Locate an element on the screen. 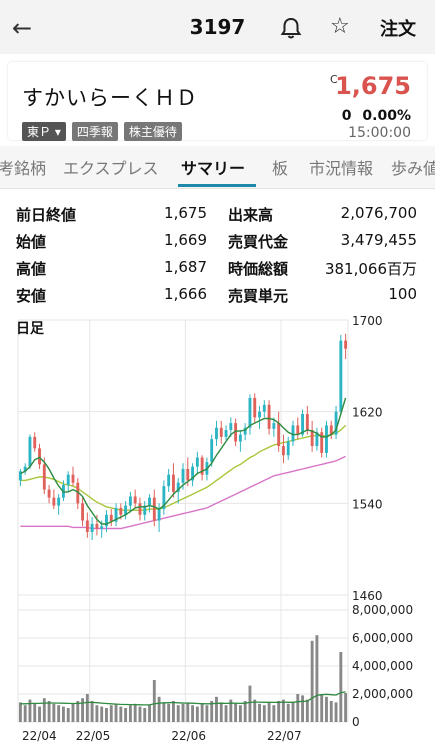  volume-tick-label: 4,000,000 is located at coordinates (382, 666).